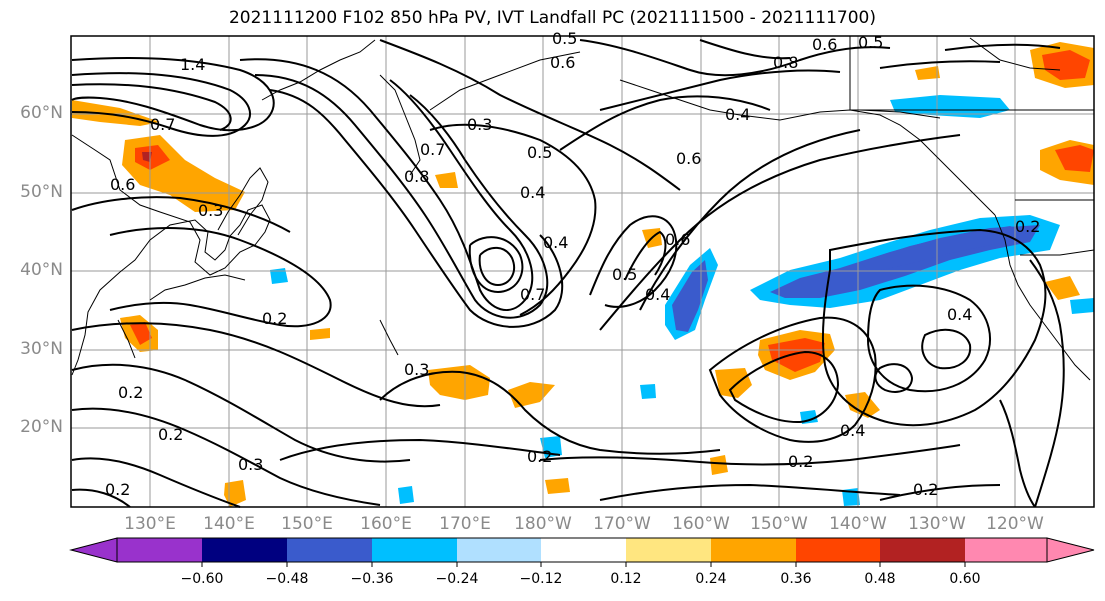  Describe the element at coordinates (457, 579) in the screenshot. I see `colorbar-tick-label: −0.24` at that location.